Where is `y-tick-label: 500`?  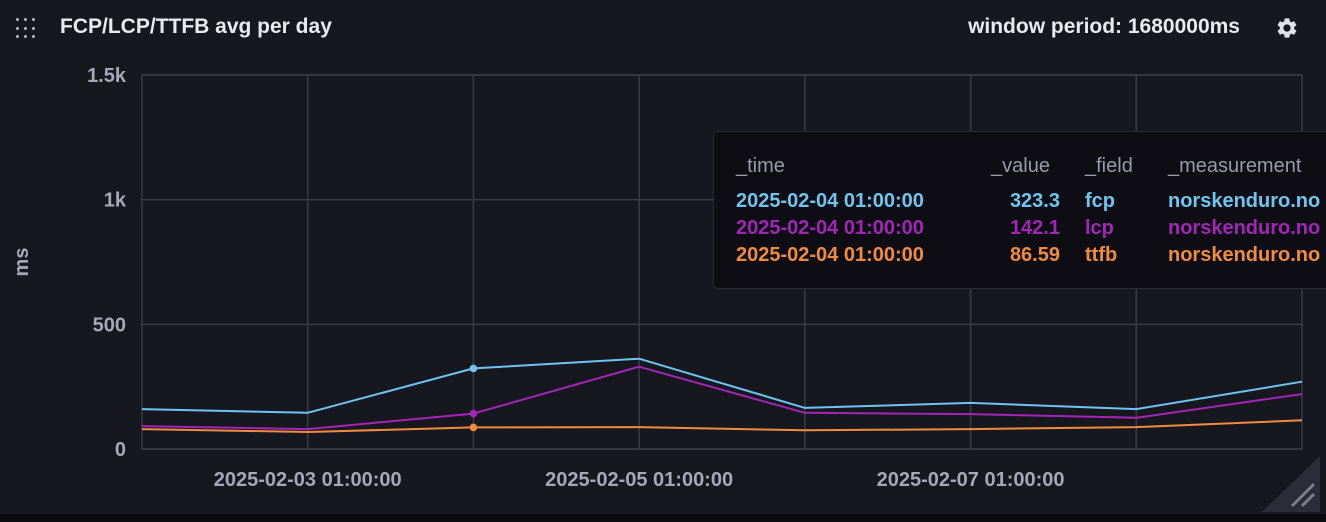 y-tick-label: 500 is located at coordinates (109, 325).